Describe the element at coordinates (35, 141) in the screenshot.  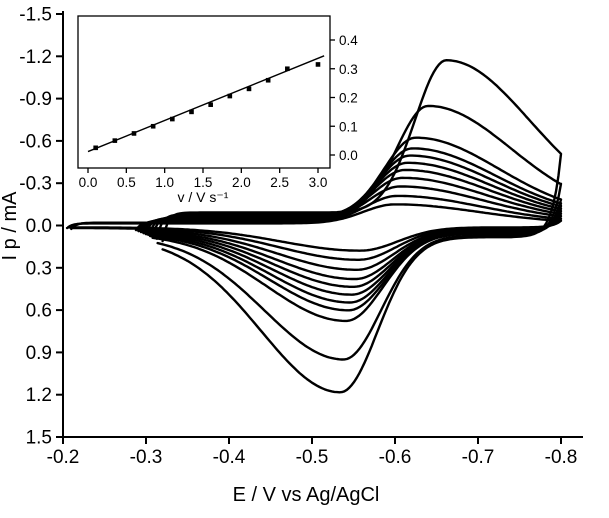
I see `y-tick-label: -0.6` at that location.